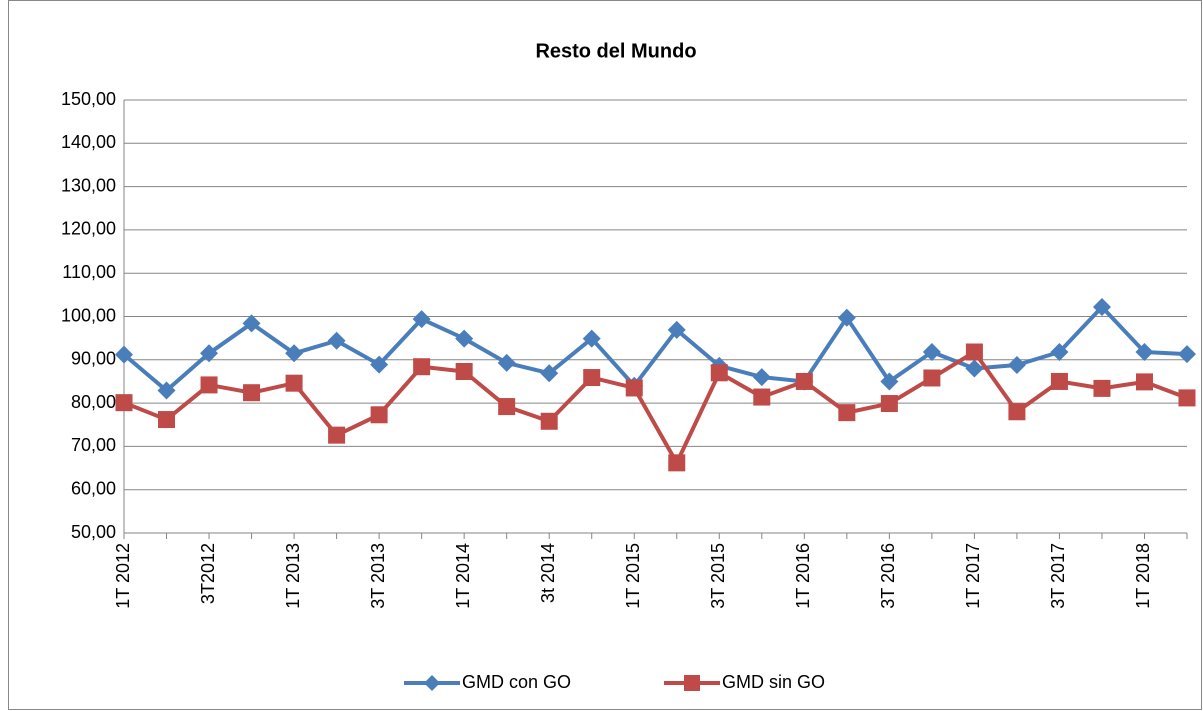 This screenshot has width=1203, height=711. Describe the element at coordinates (773, 682) in the screenshot. I see `legend-label: GMD sin GO` at that location.